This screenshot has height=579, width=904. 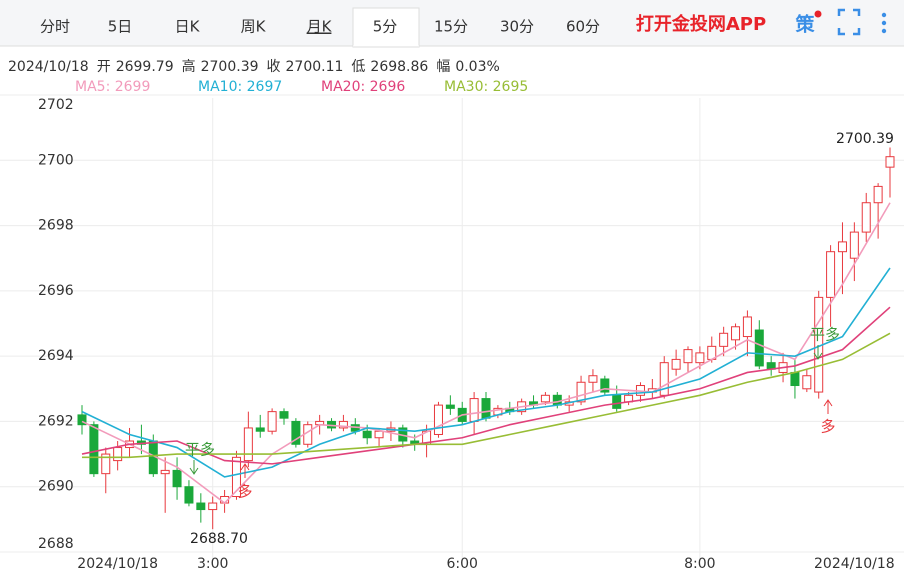 What do you see at coordinates (189, 66) in the screenshot?
I see `info-item: 高` at bounding box center [189, 66].